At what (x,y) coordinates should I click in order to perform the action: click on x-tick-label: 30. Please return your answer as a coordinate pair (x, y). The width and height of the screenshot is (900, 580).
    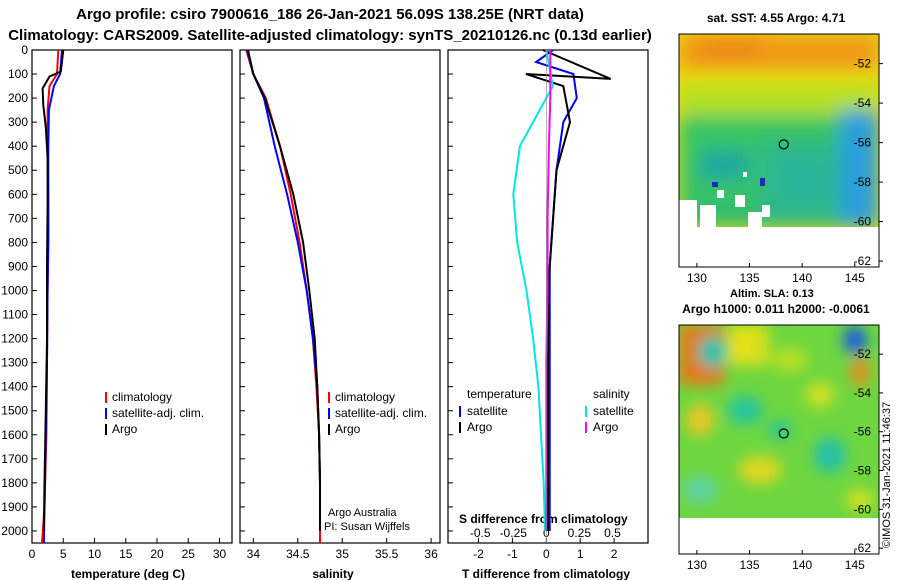
    Looking at the image, I should click on (220, 554).